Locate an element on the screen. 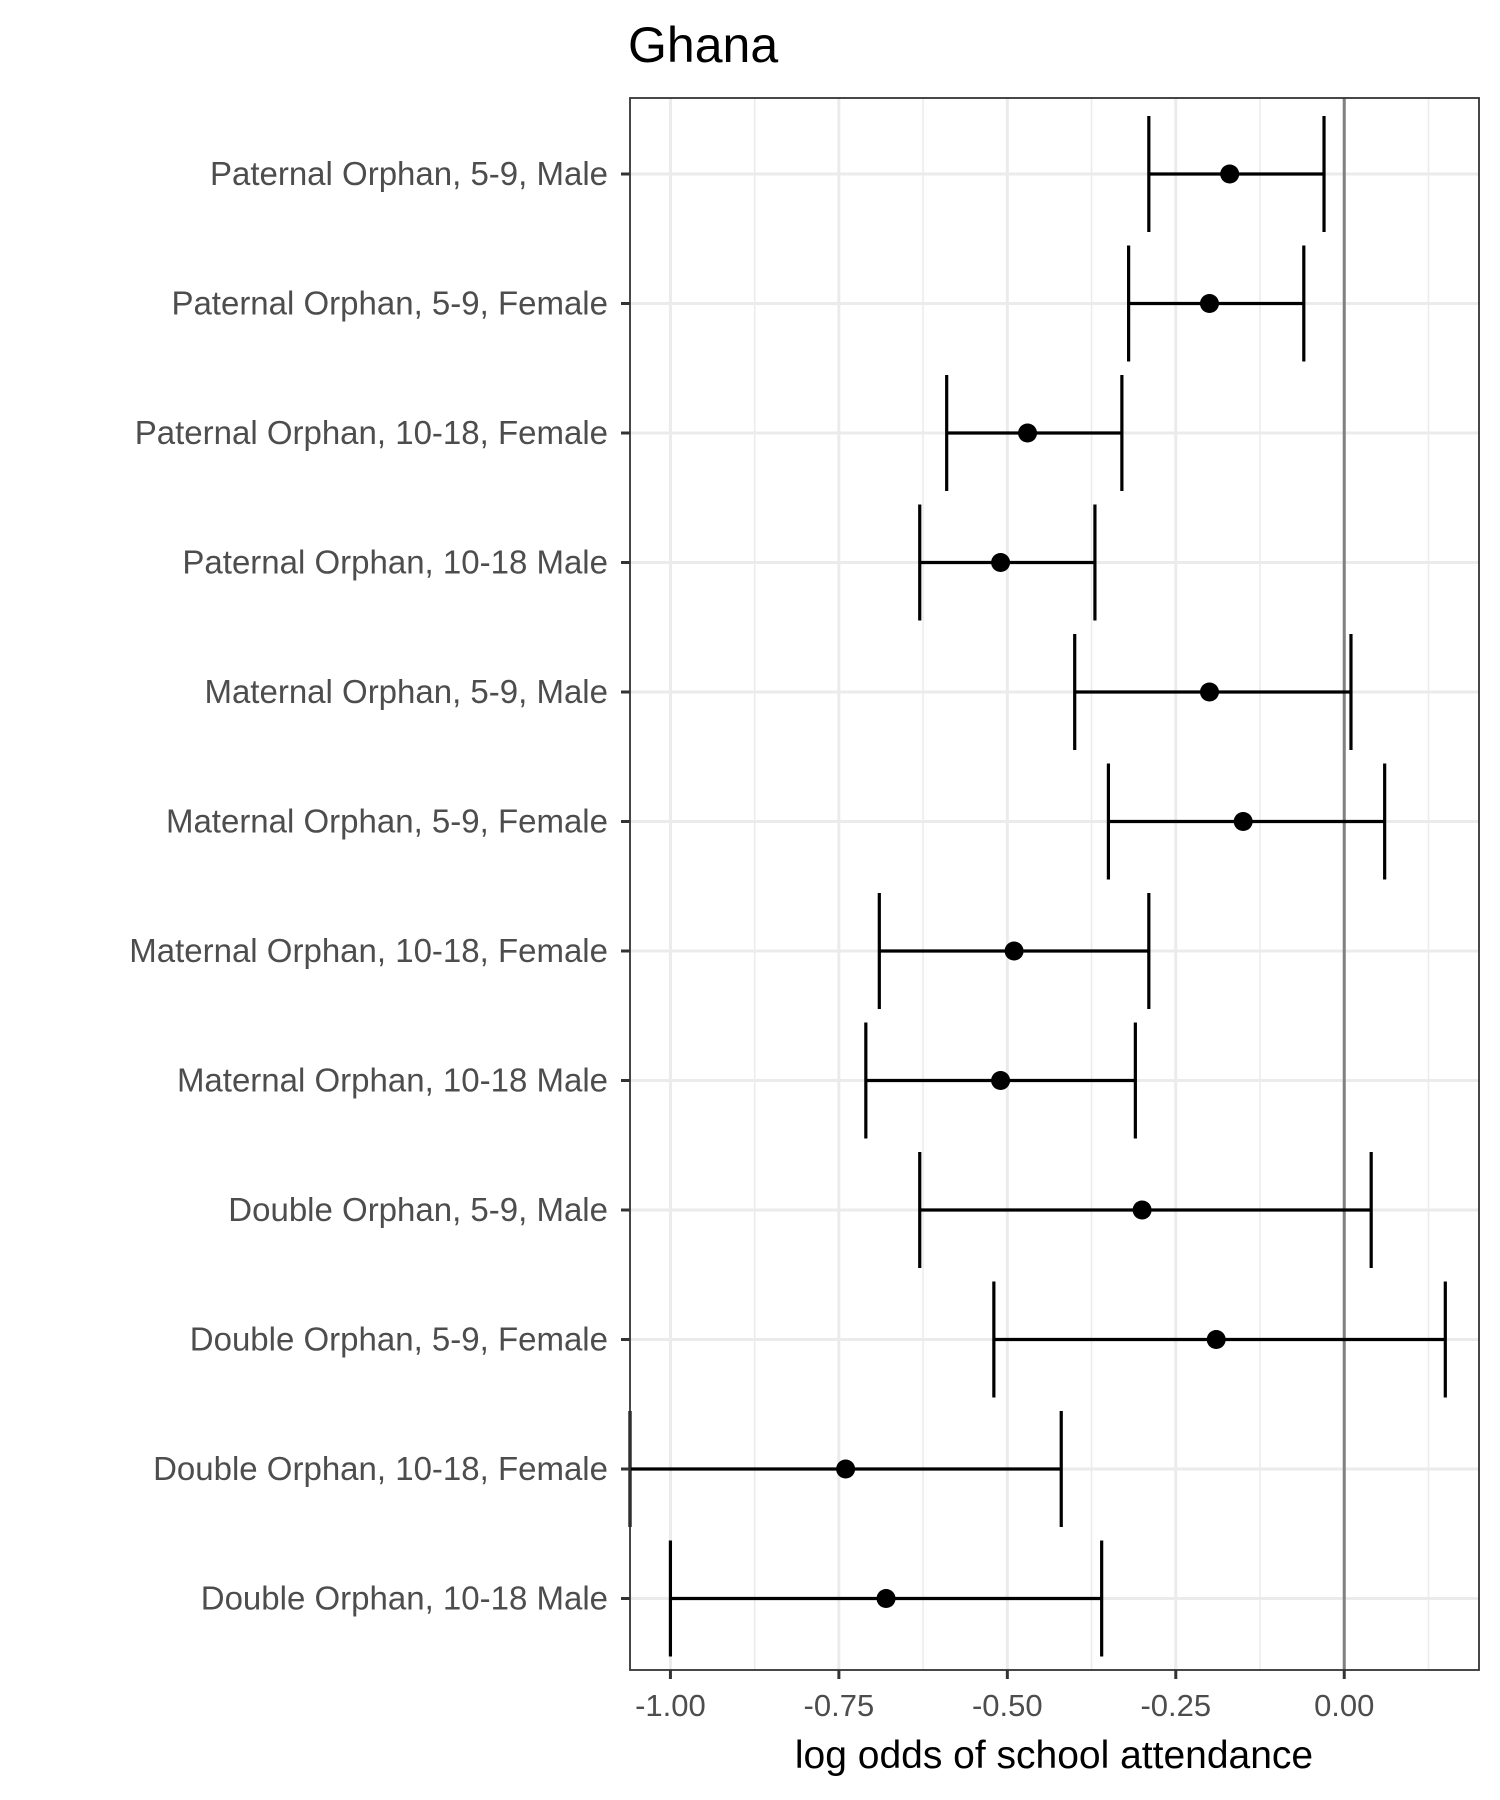  y-tick-label: Paternal Orphan, 10-18 Male is located at coordinates (395, 562).